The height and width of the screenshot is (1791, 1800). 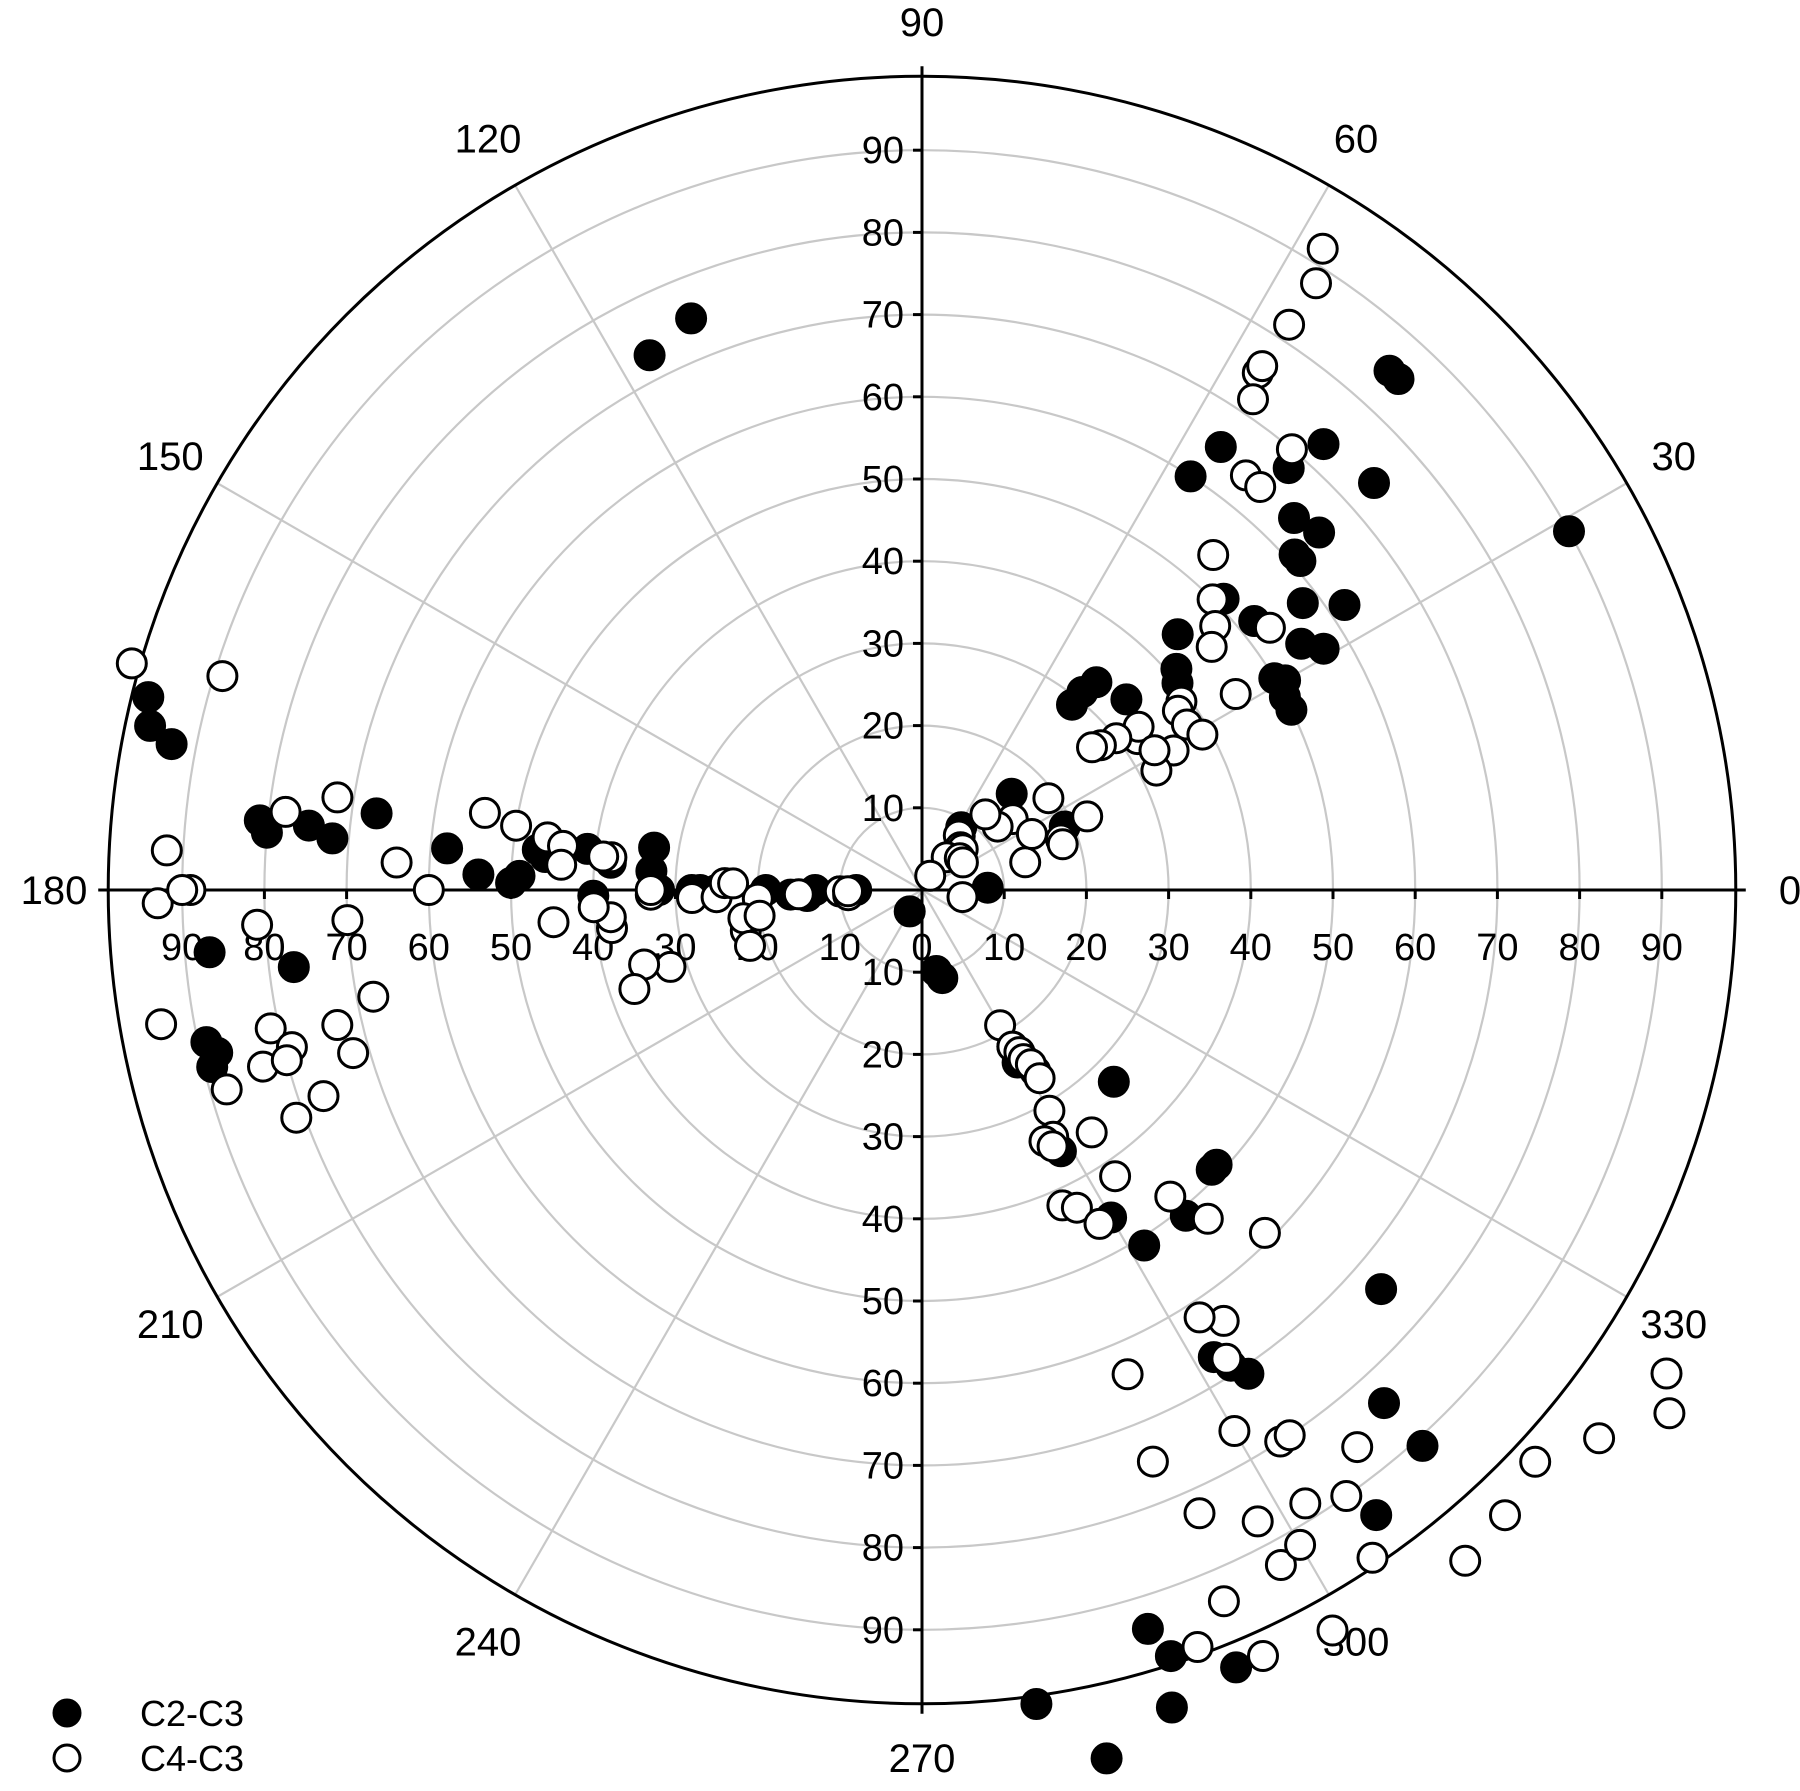 What do you see at coordinates (54, 891) in the screenshot?
I see `angle-tick-label: 180` at bounding box center [54, 891].